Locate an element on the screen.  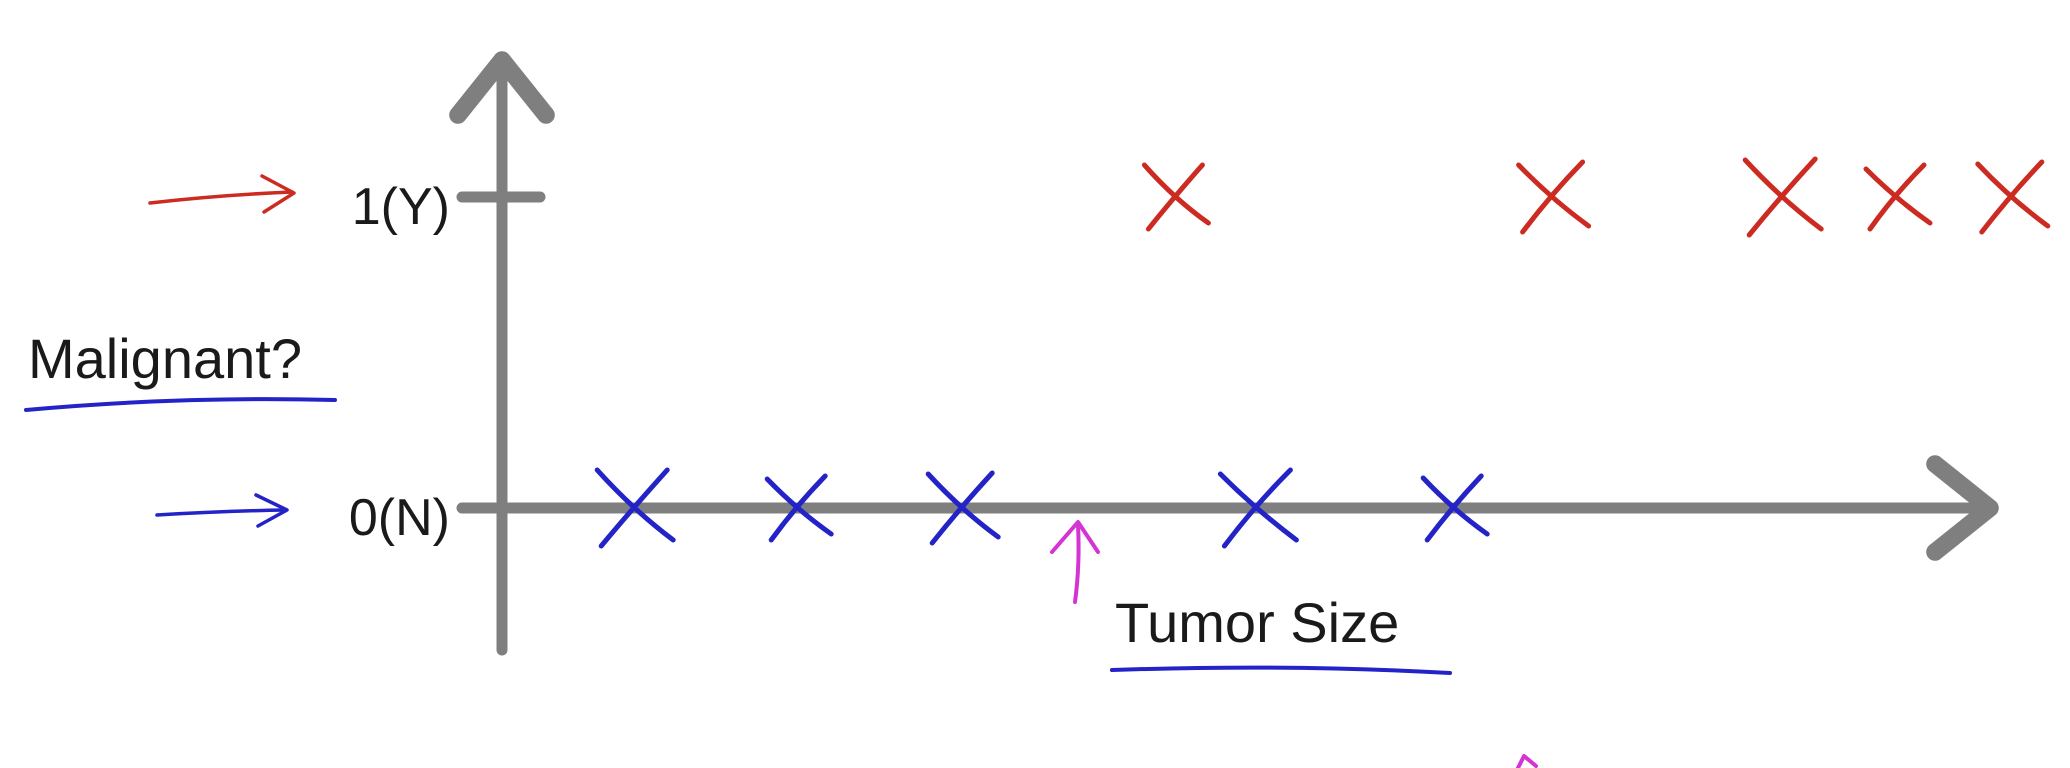
blue-arrow-annotation is located at coordinates (222, 510).